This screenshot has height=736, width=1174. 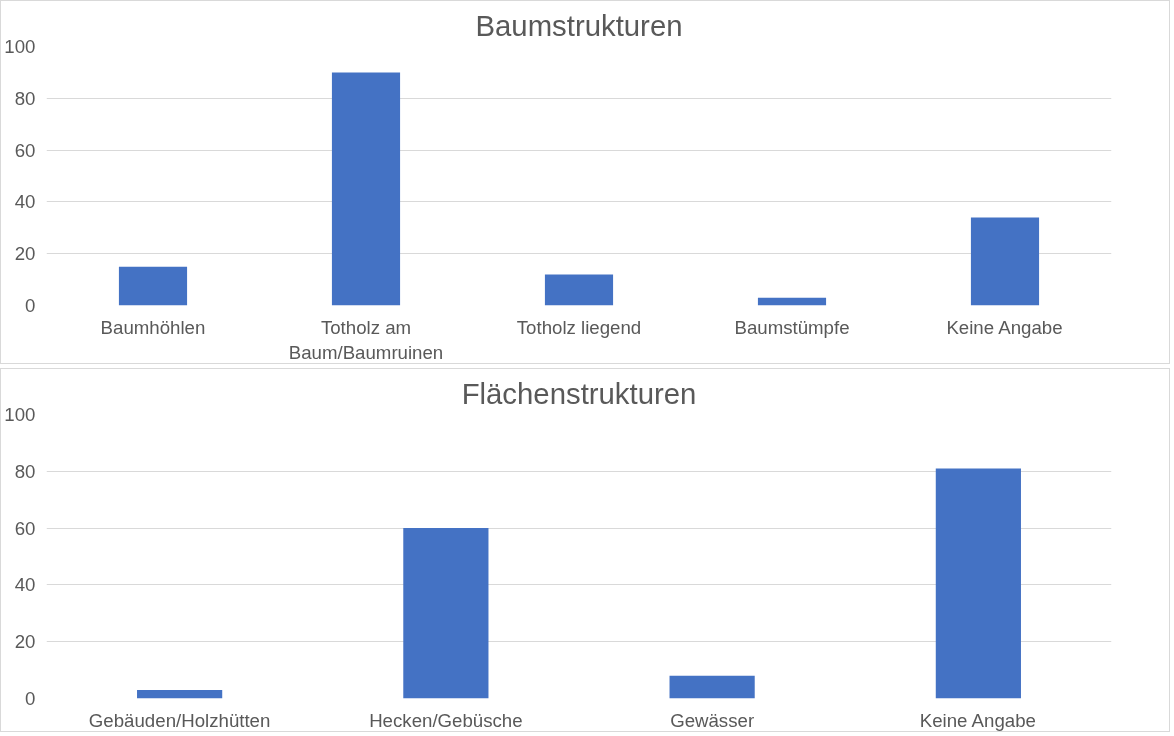 What do you see at coordinates (712, 720) in the screenshot?
I see `x-tick-label: Gewässer` at bounding box center [712, 720].